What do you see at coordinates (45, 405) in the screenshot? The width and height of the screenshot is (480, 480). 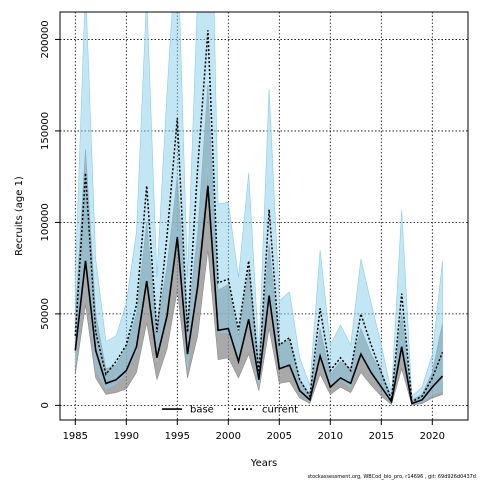 I see `y-tick-label: 0` at bounding box center [45, 405].